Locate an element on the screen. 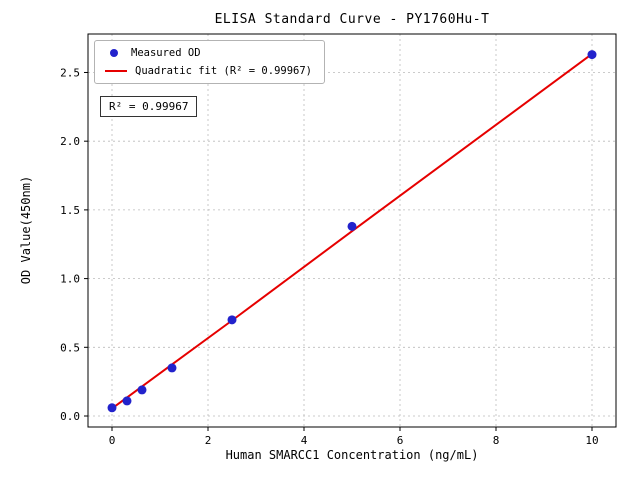 Image resolution: width=640 pixels, height=480 pixels. legend: Measured OD Quadratic fit (R² = 0.99967) is located at coordinates (210, 62).